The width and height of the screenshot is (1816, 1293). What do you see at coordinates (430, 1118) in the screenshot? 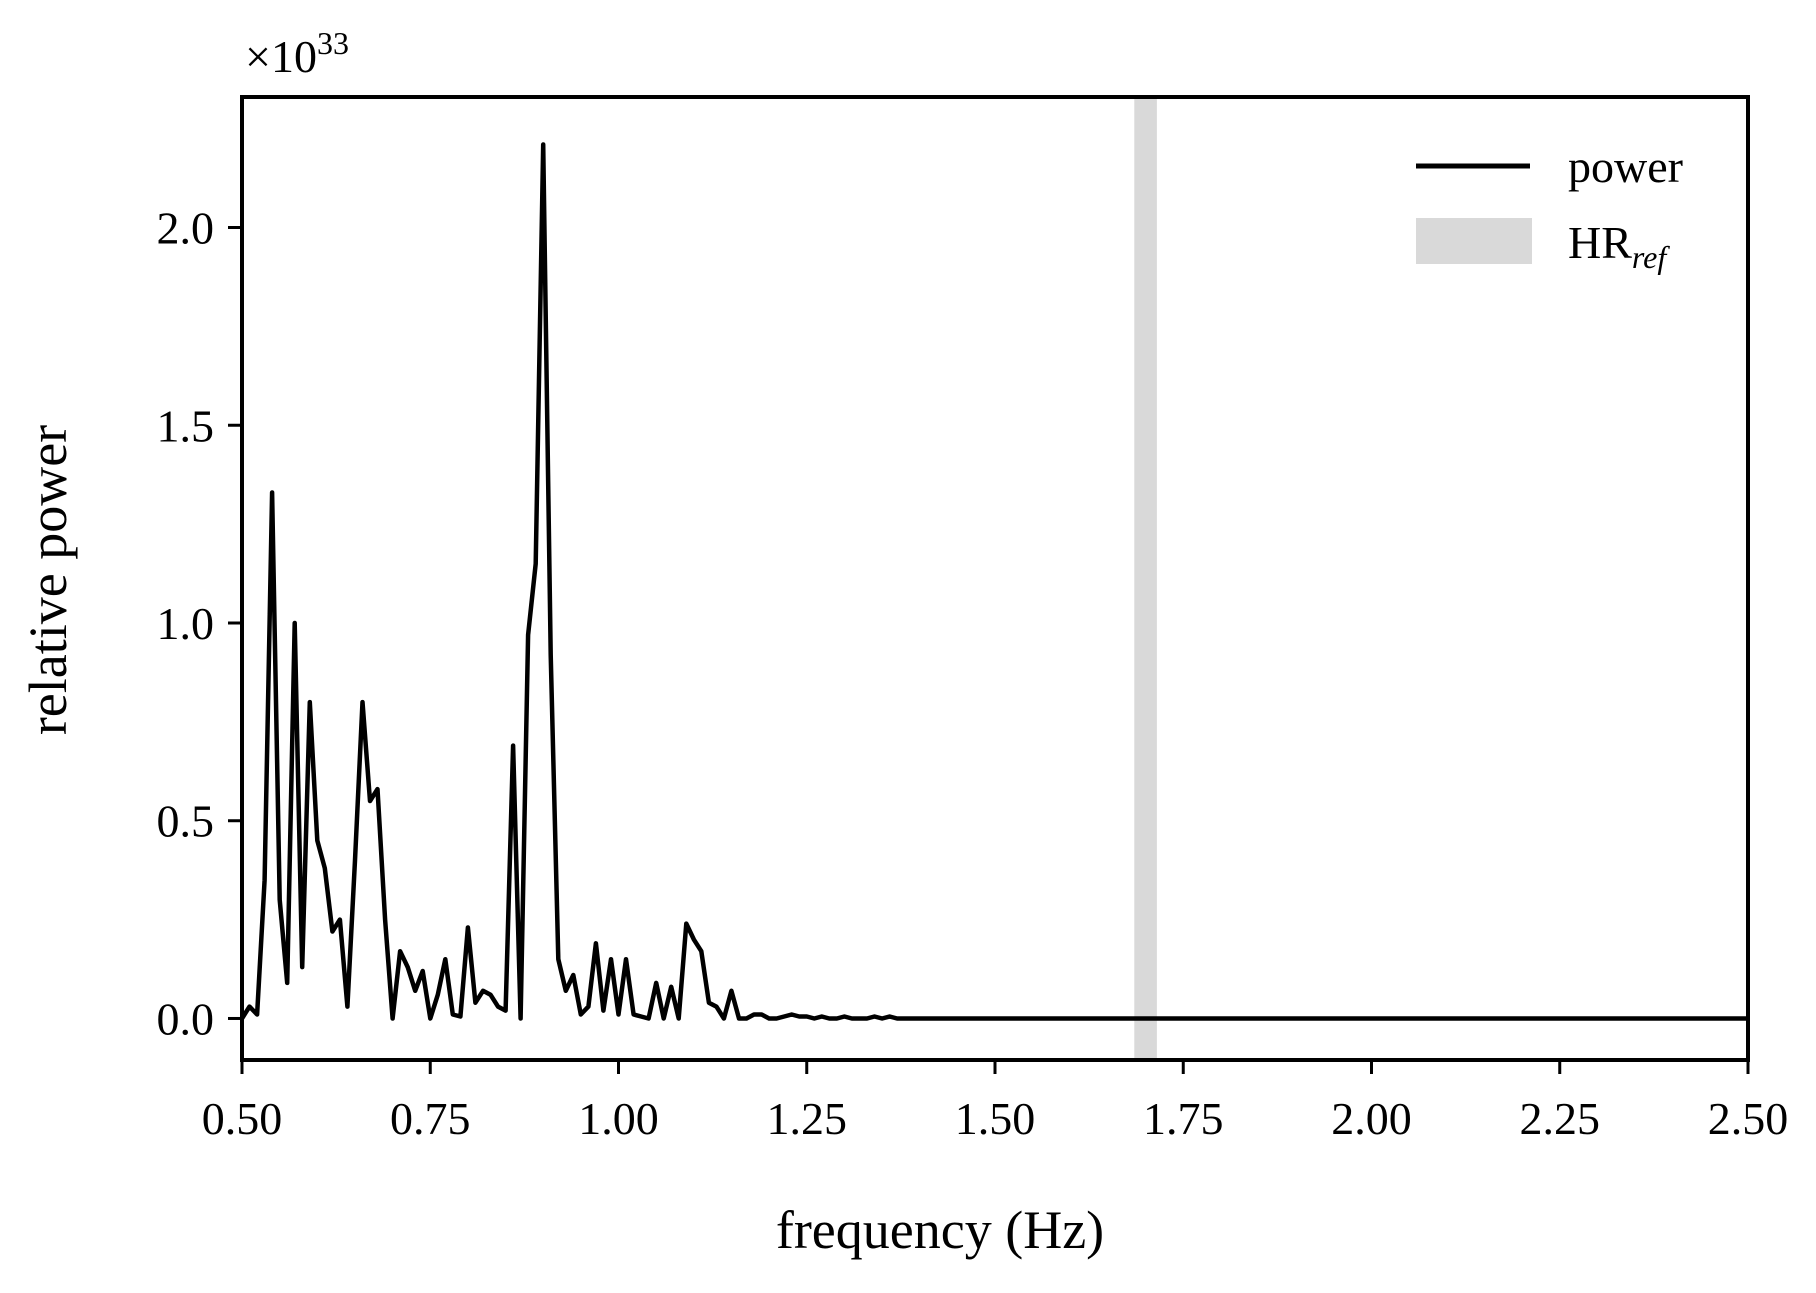
I see `x-tick-label: 0.75` at bounding box center [430, 1118].